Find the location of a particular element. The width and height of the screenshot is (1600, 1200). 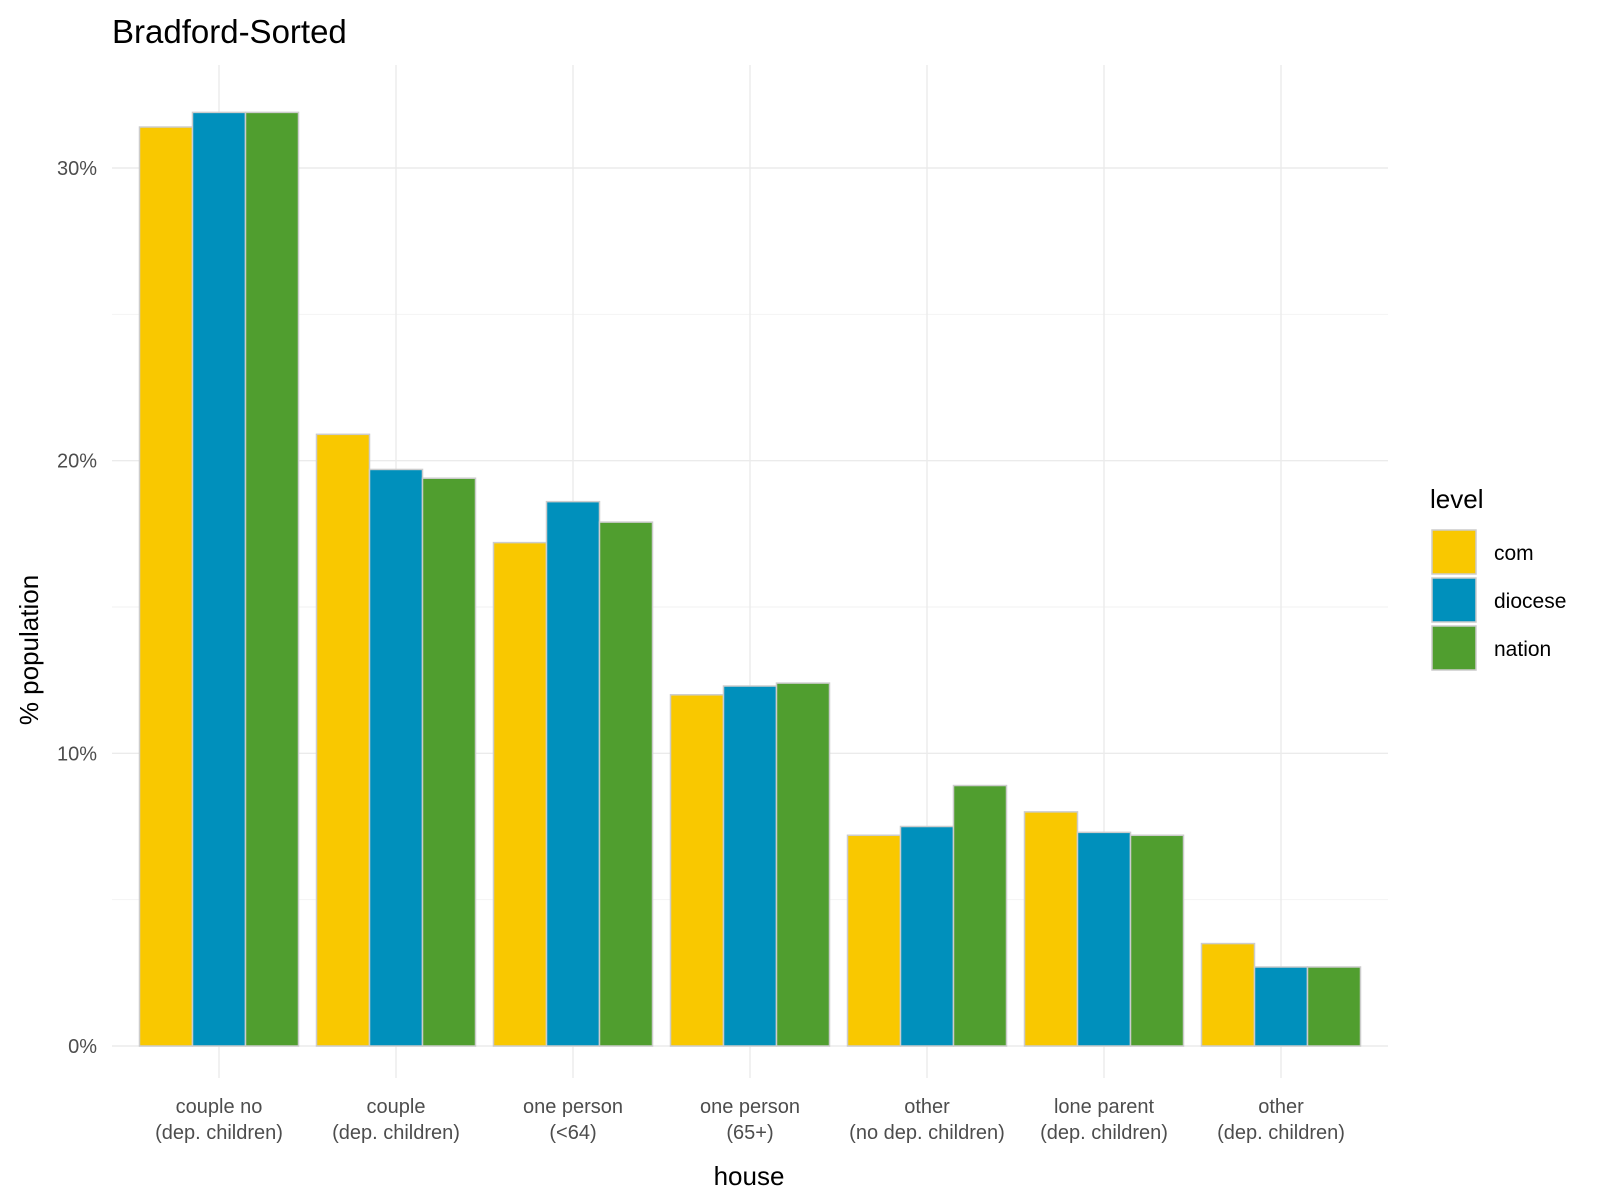

y-tick-label: 30% is located at coordinates (77, 169).